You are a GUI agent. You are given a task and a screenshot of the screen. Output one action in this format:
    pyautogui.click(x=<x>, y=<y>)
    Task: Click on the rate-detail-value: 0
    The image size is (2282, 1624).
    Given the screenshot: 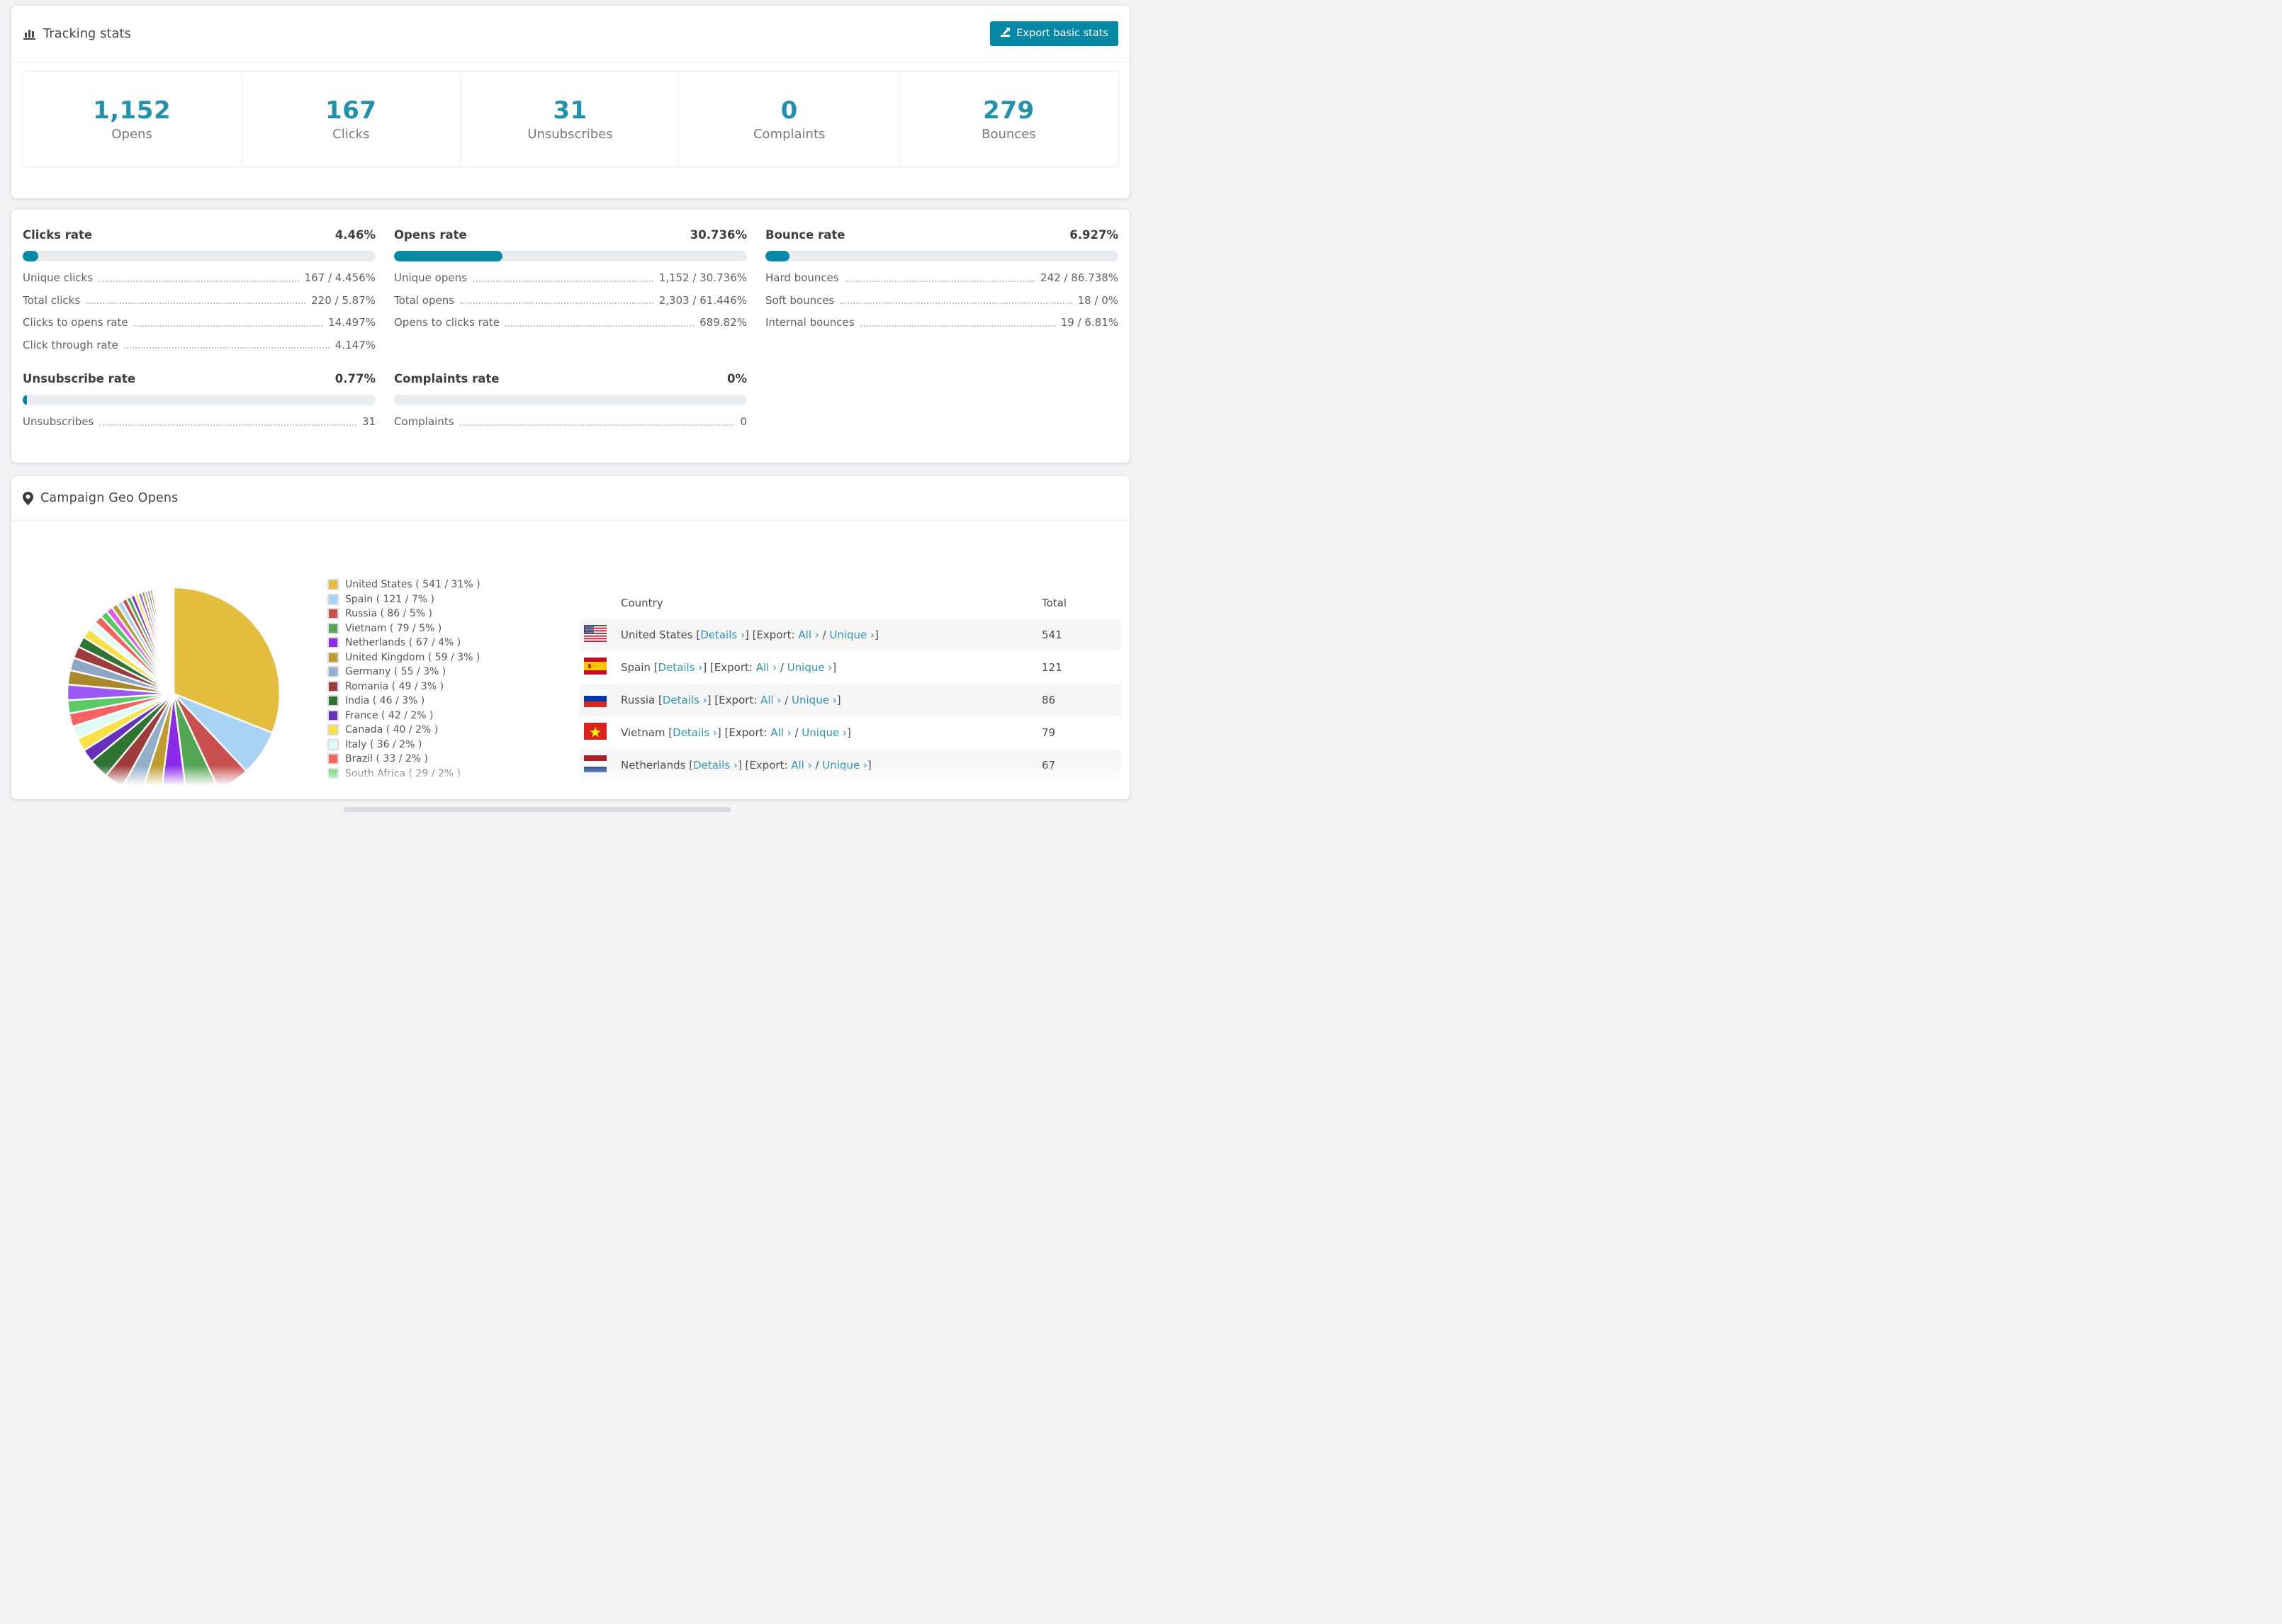 What is the action you would take?
    pyautogui.click(x=743, y=422)
    